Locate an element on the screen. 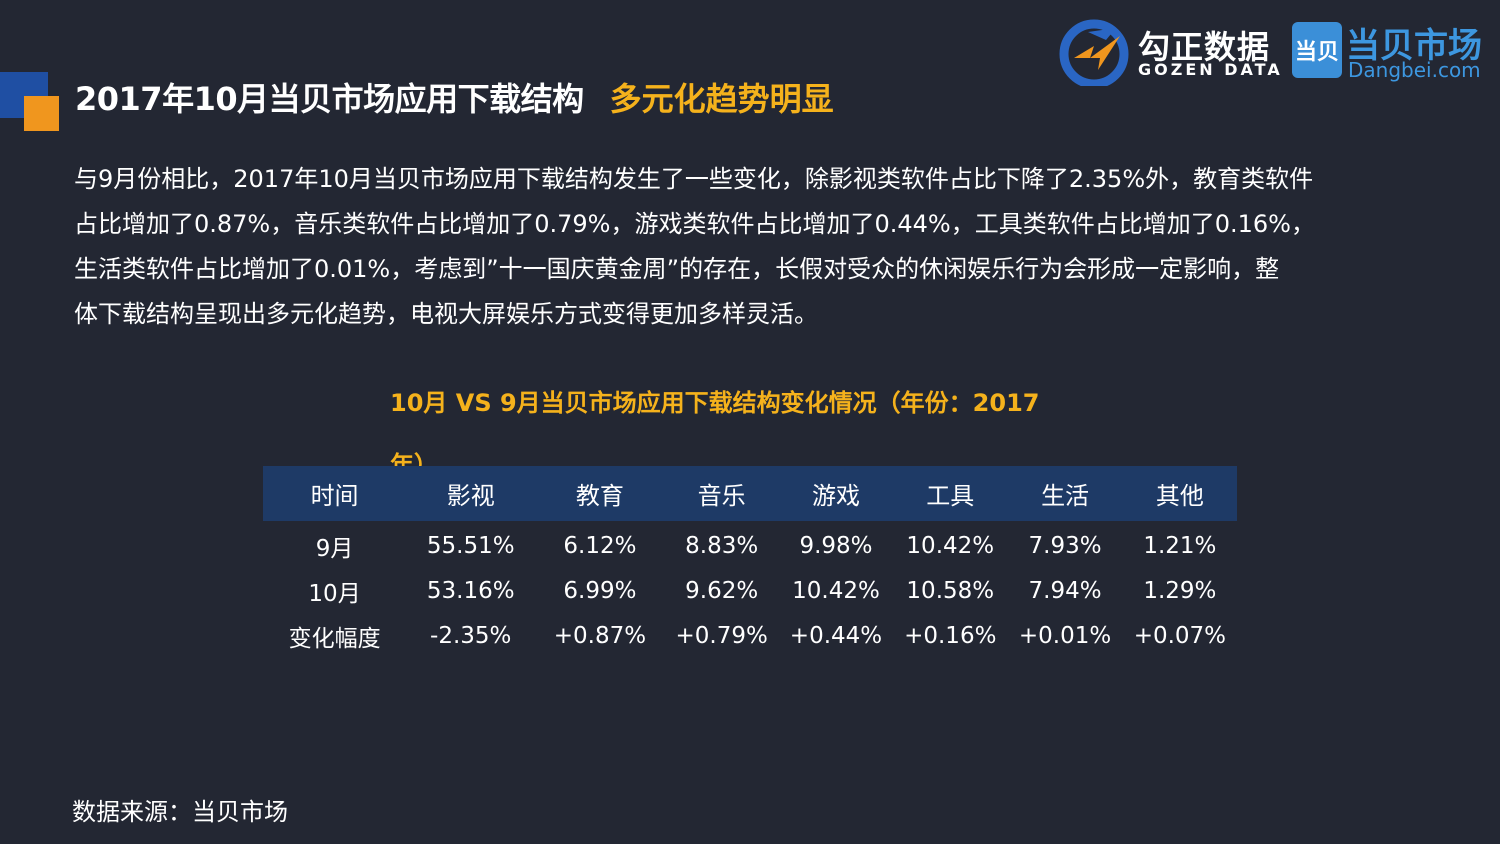 This screenshot has height=844, width=1500. table-cell: 7.94% is located at coordinates (1065, 590).